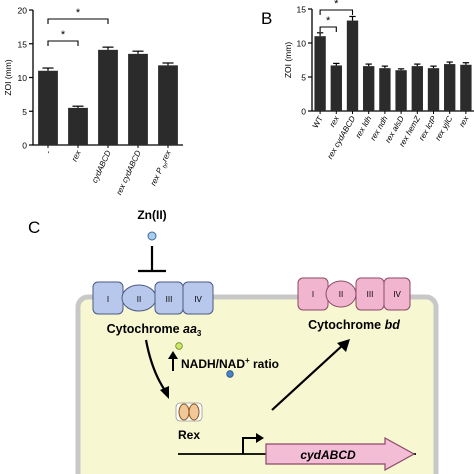  I want to click on rex-repressor-icon, so click(189, 412).